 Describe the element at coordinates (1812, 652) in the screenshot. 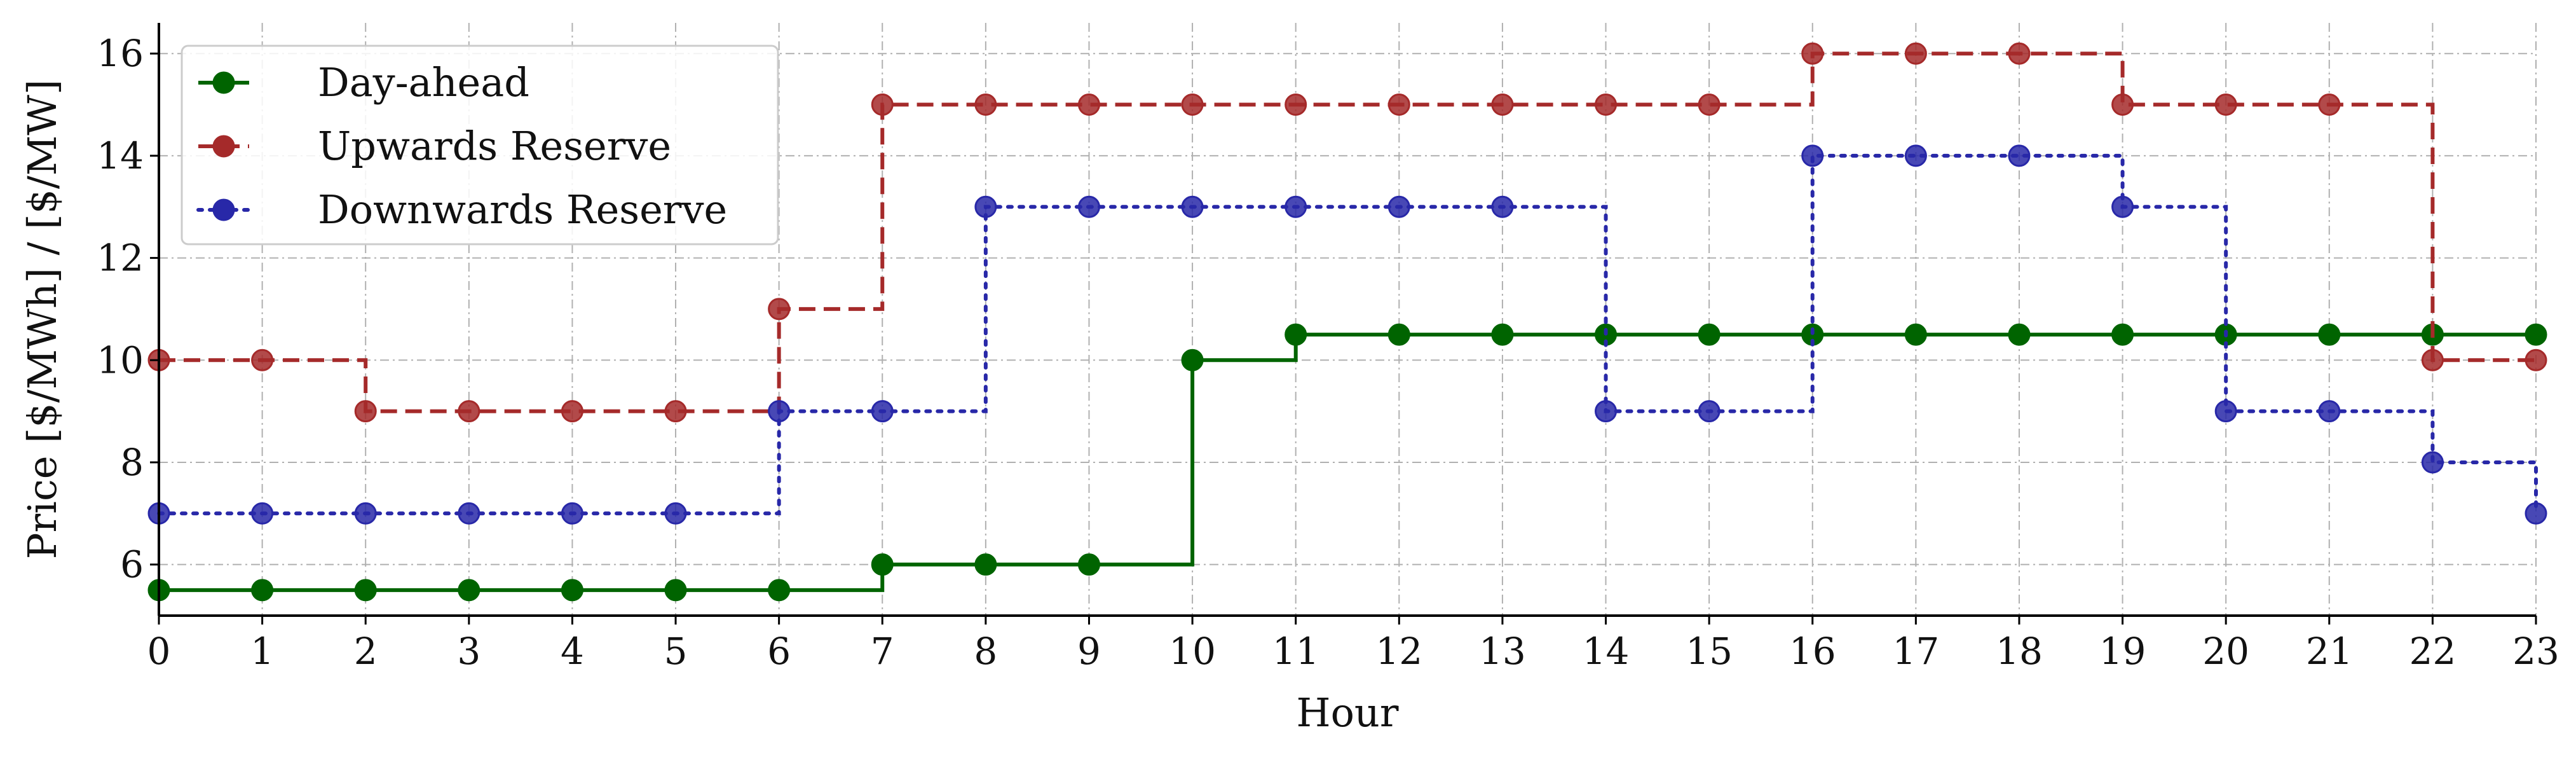

I see `x-tick-label: 16` at that location.